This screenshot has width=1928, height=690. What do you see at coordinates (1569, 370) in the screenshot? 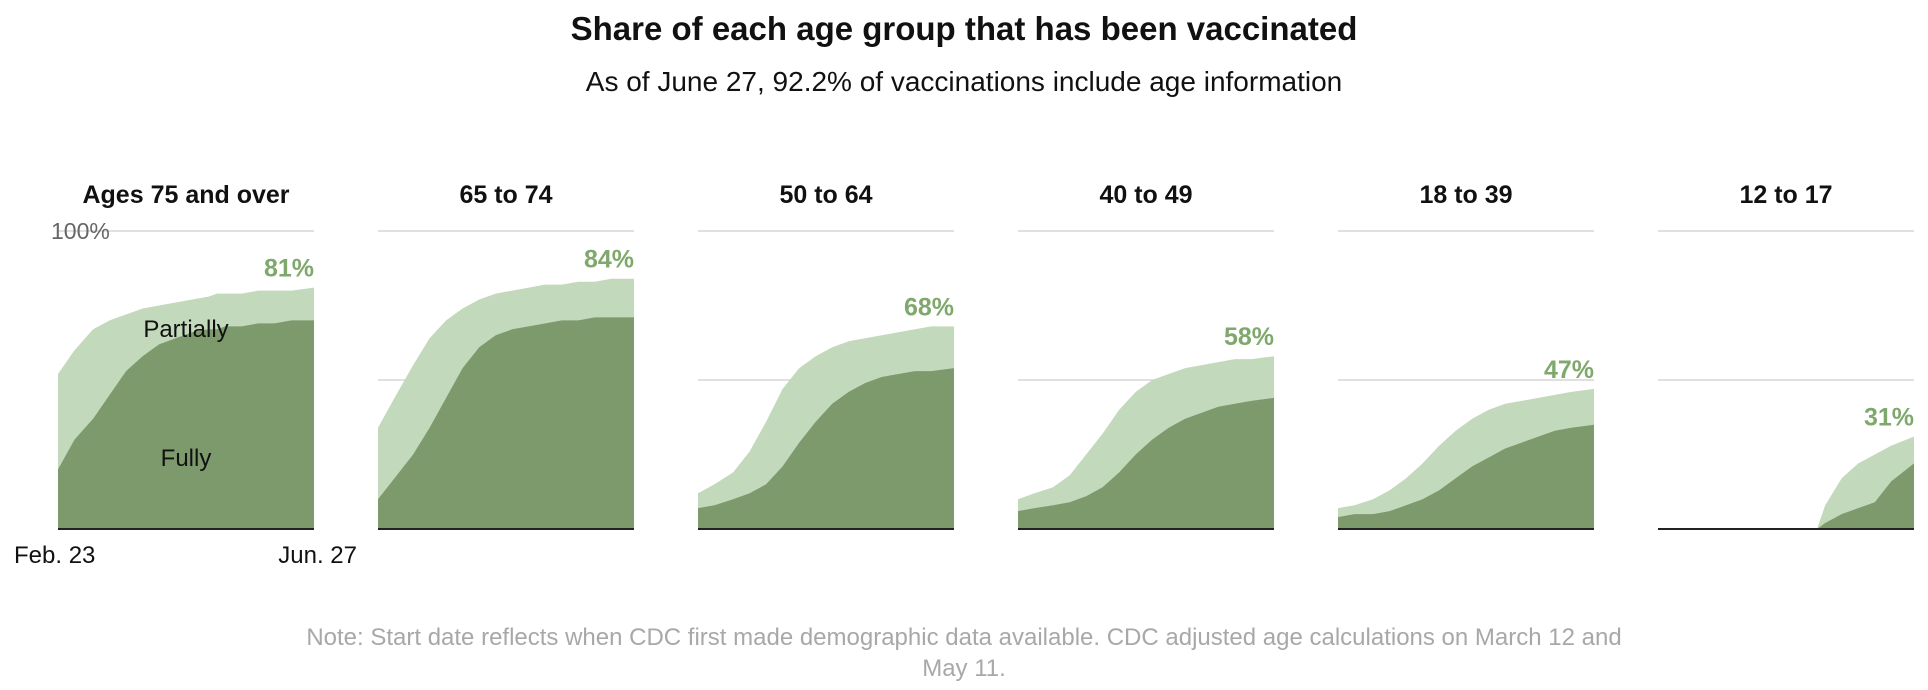
I see `final-value-label: 47%` at bounding box center [1569, 370].